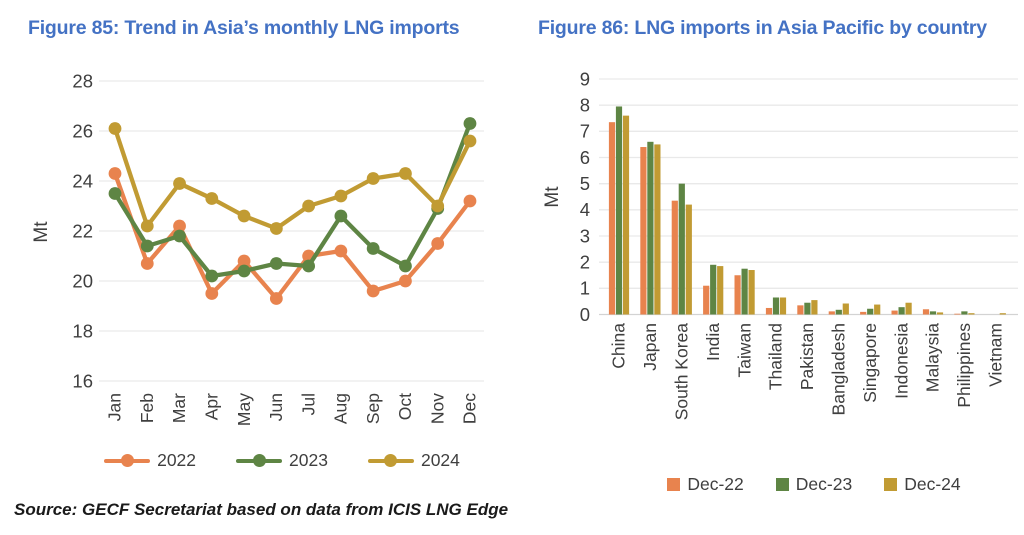 The height and width of the screenshot is (535, 1024). Describe the element at coordinates (150, 460) in the screenshot. I see `legend-item-2022: 2022` at that location.